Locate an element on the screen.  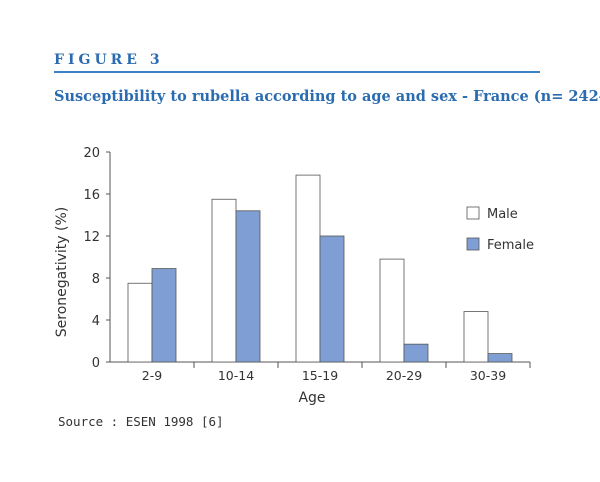
legend-swatch-female is located at coordinates (473, 244).